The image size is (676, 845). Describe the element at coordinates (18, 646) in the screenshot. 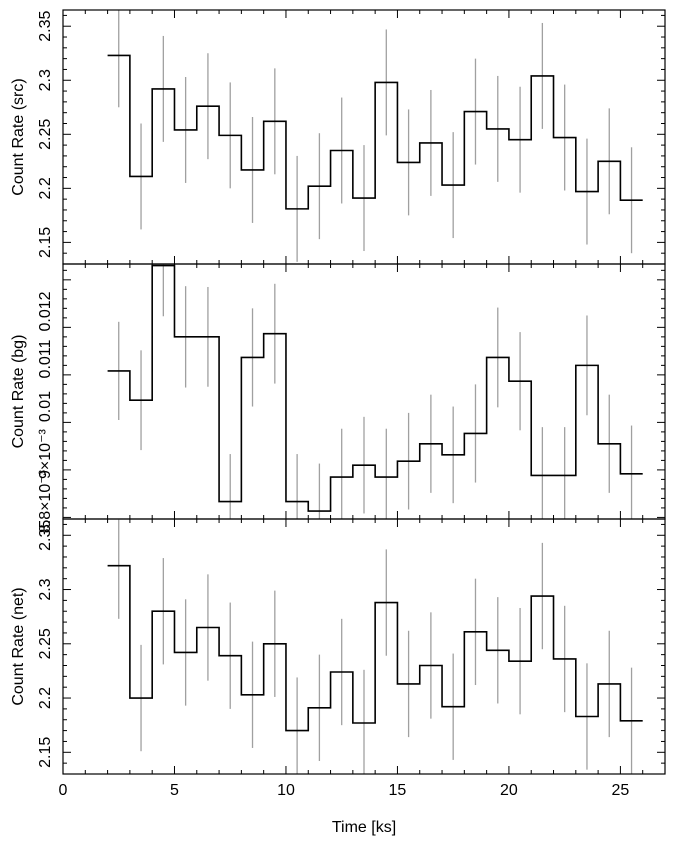

I see `y-axis-label: Count Rate (net)` at that location.